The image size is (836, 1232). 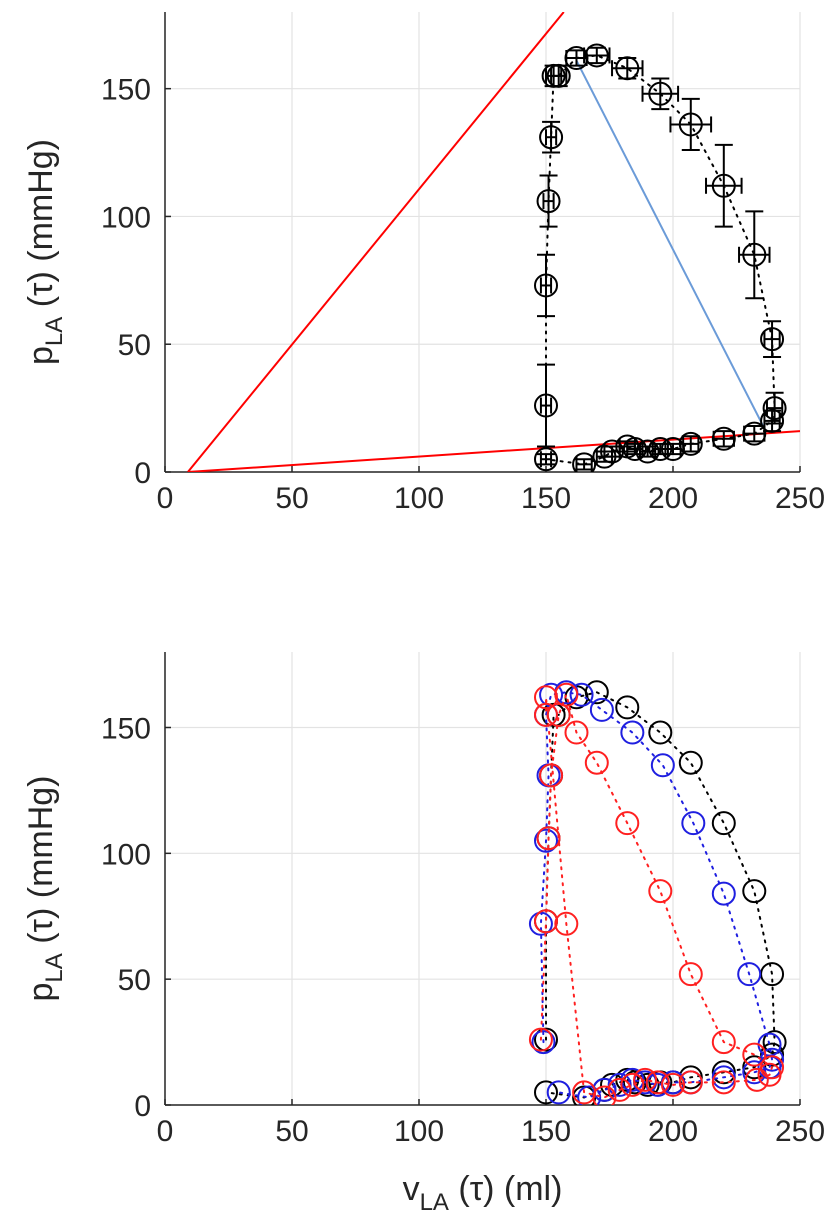 I want to click on reference-line, so click(x=493, y=451).